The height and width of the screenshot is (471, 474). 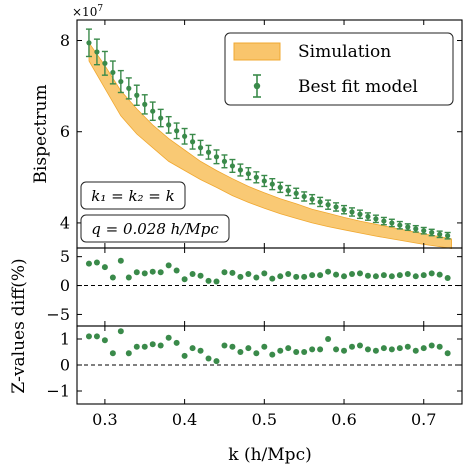 I want to click on diff-title: diff(%), so click(x=19, y=287).